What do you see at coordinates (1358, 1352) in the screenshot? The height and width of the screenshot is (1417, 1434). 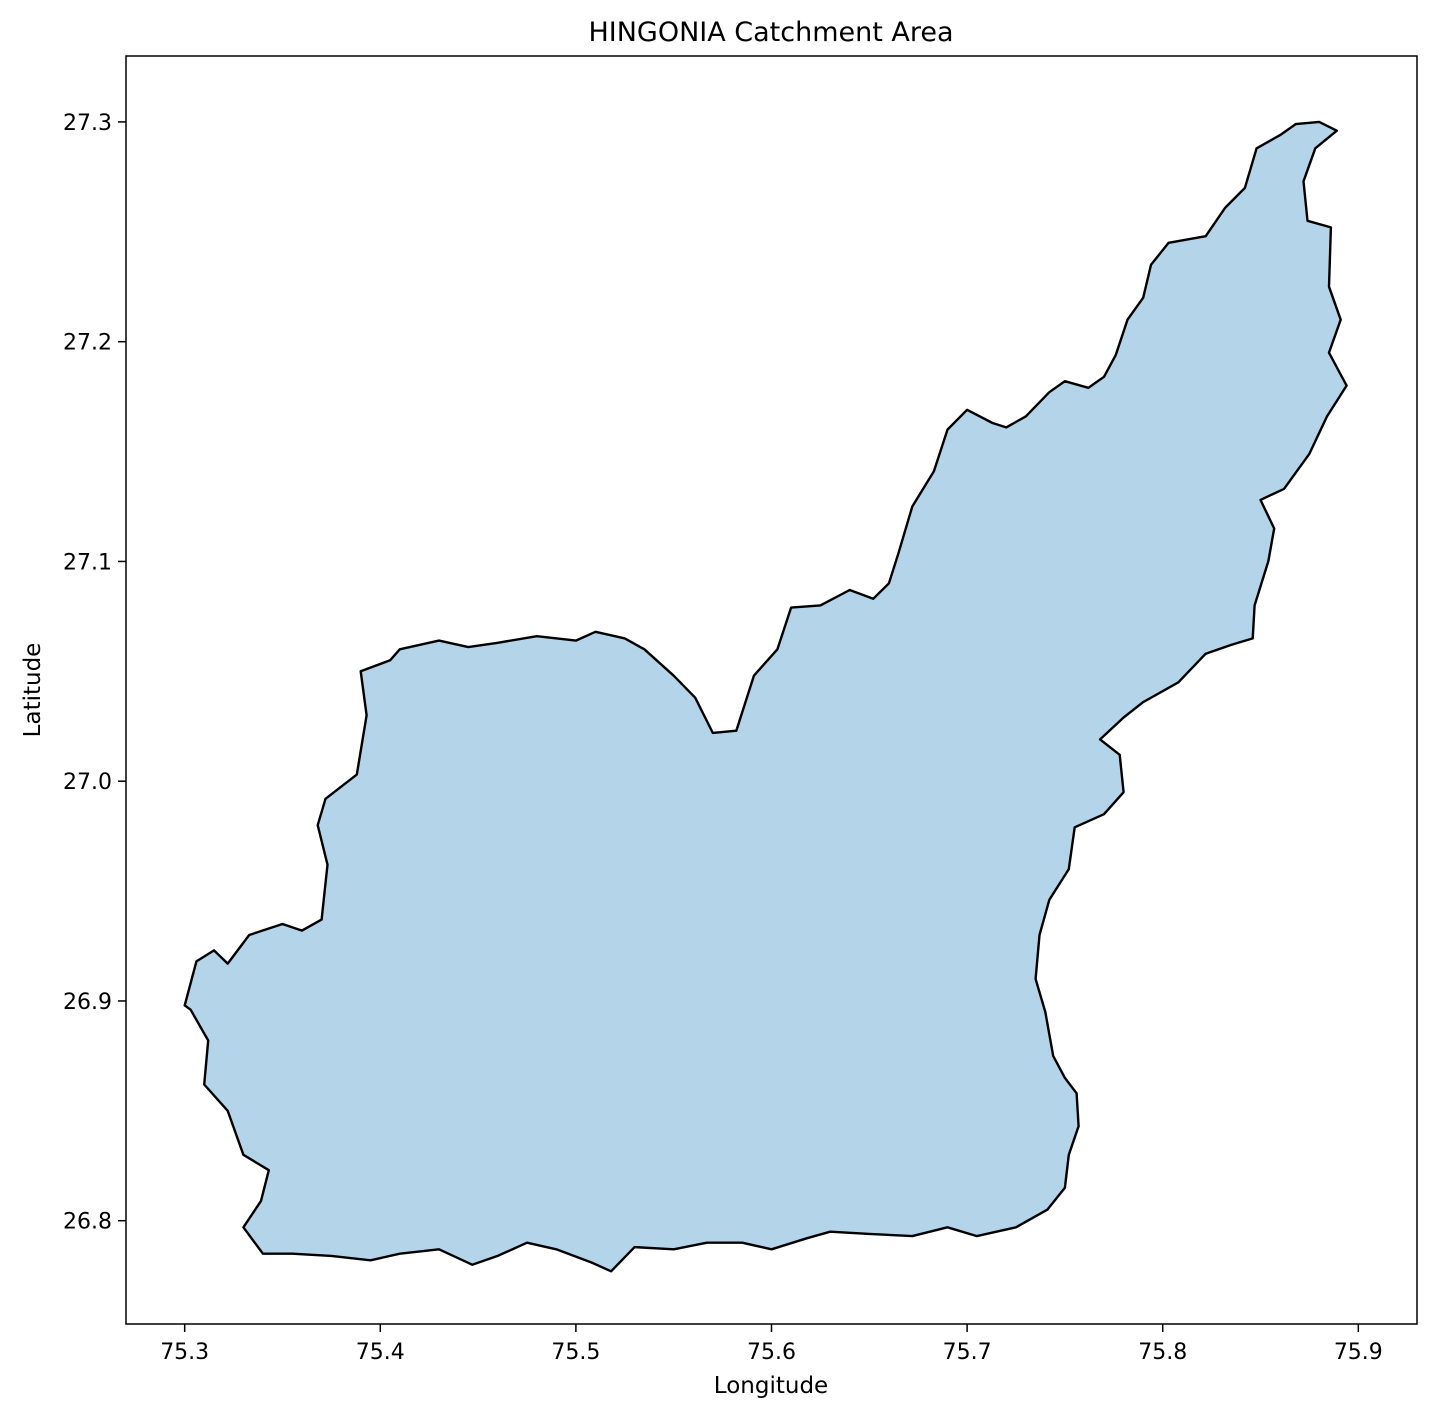 I see `x-tick-label: 75.9` at bounding box center [1358, 1352].